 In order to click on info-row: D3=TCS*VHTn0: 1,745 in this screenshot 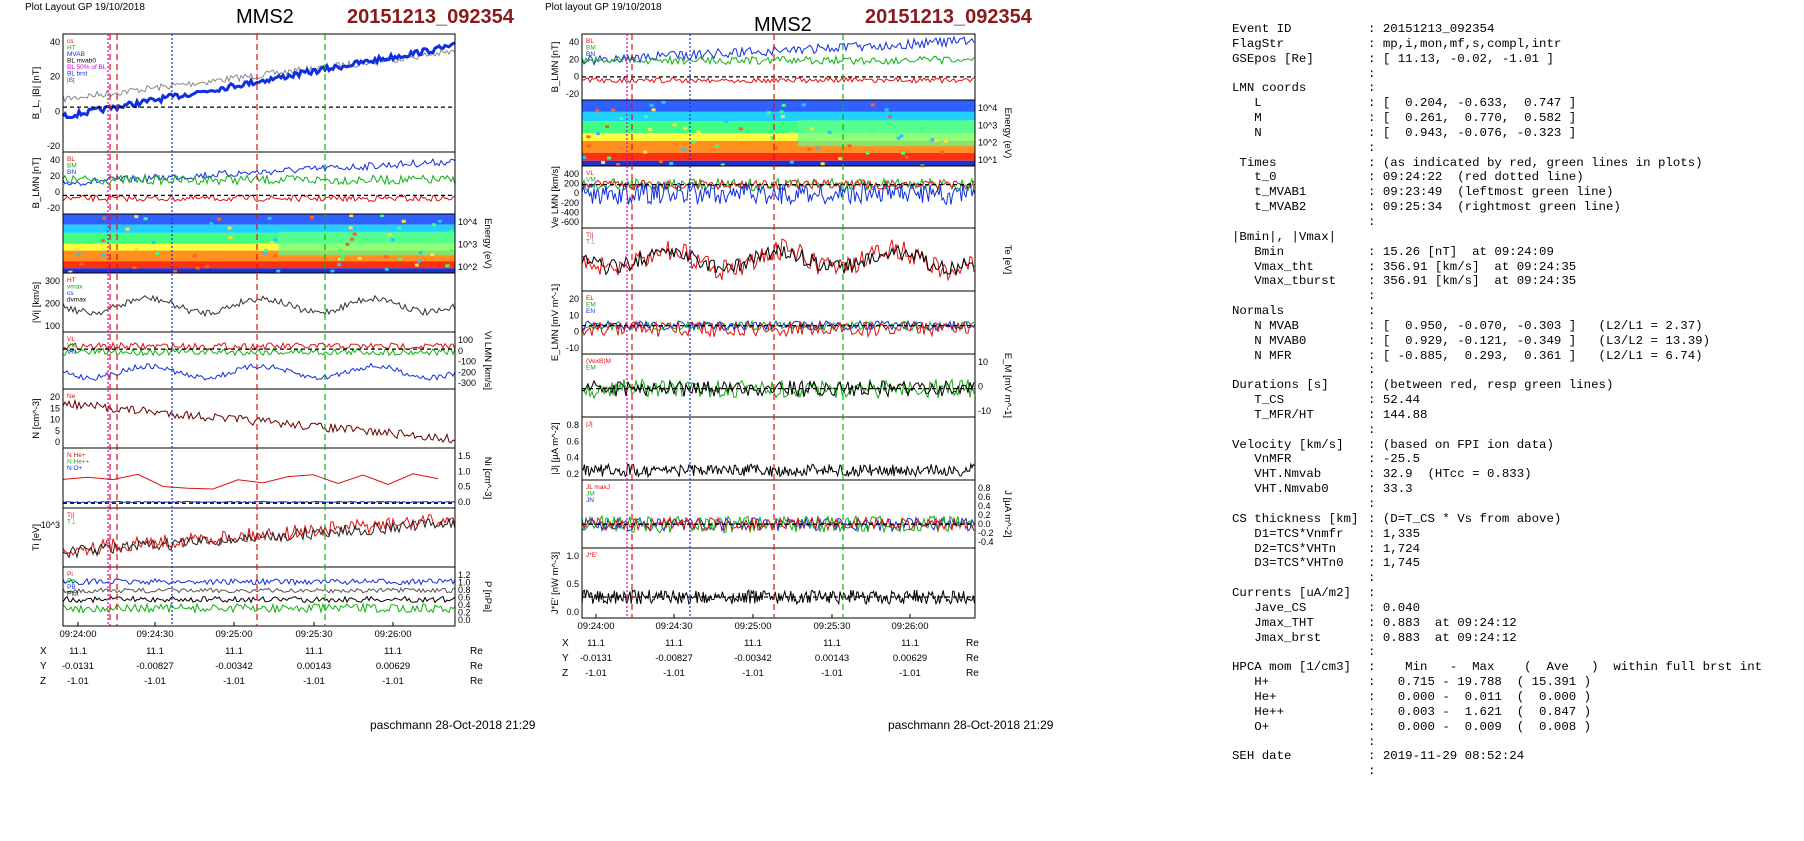, I will do `click(1497, 563)`.